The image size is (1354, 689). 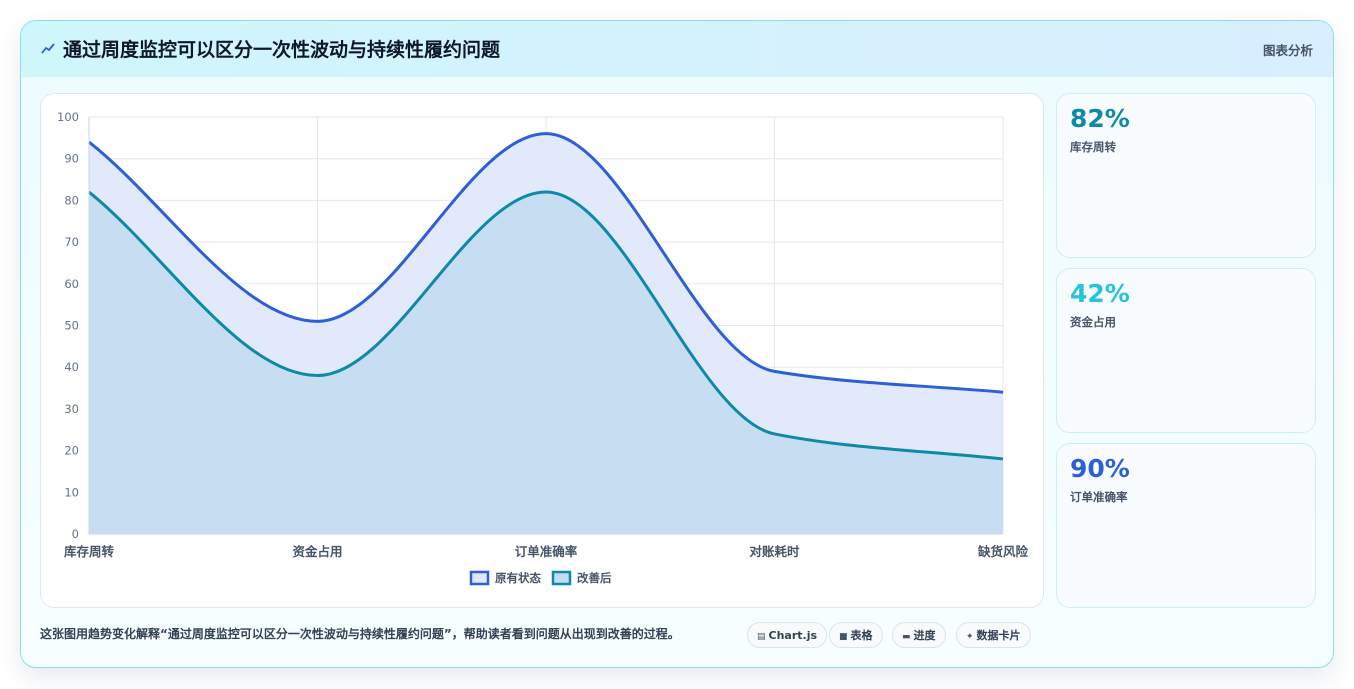 I want to click on y-tick-label: 60, so click(x=71, y=284).